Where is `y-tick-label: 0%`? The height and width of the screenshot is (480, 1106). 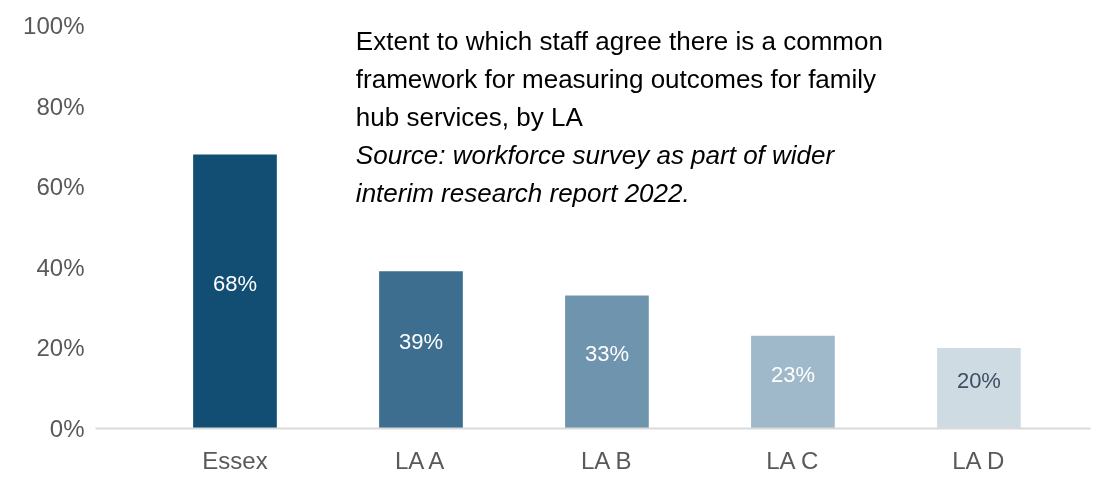 y-tick-label: 0% is located at coordinates (67, 428).